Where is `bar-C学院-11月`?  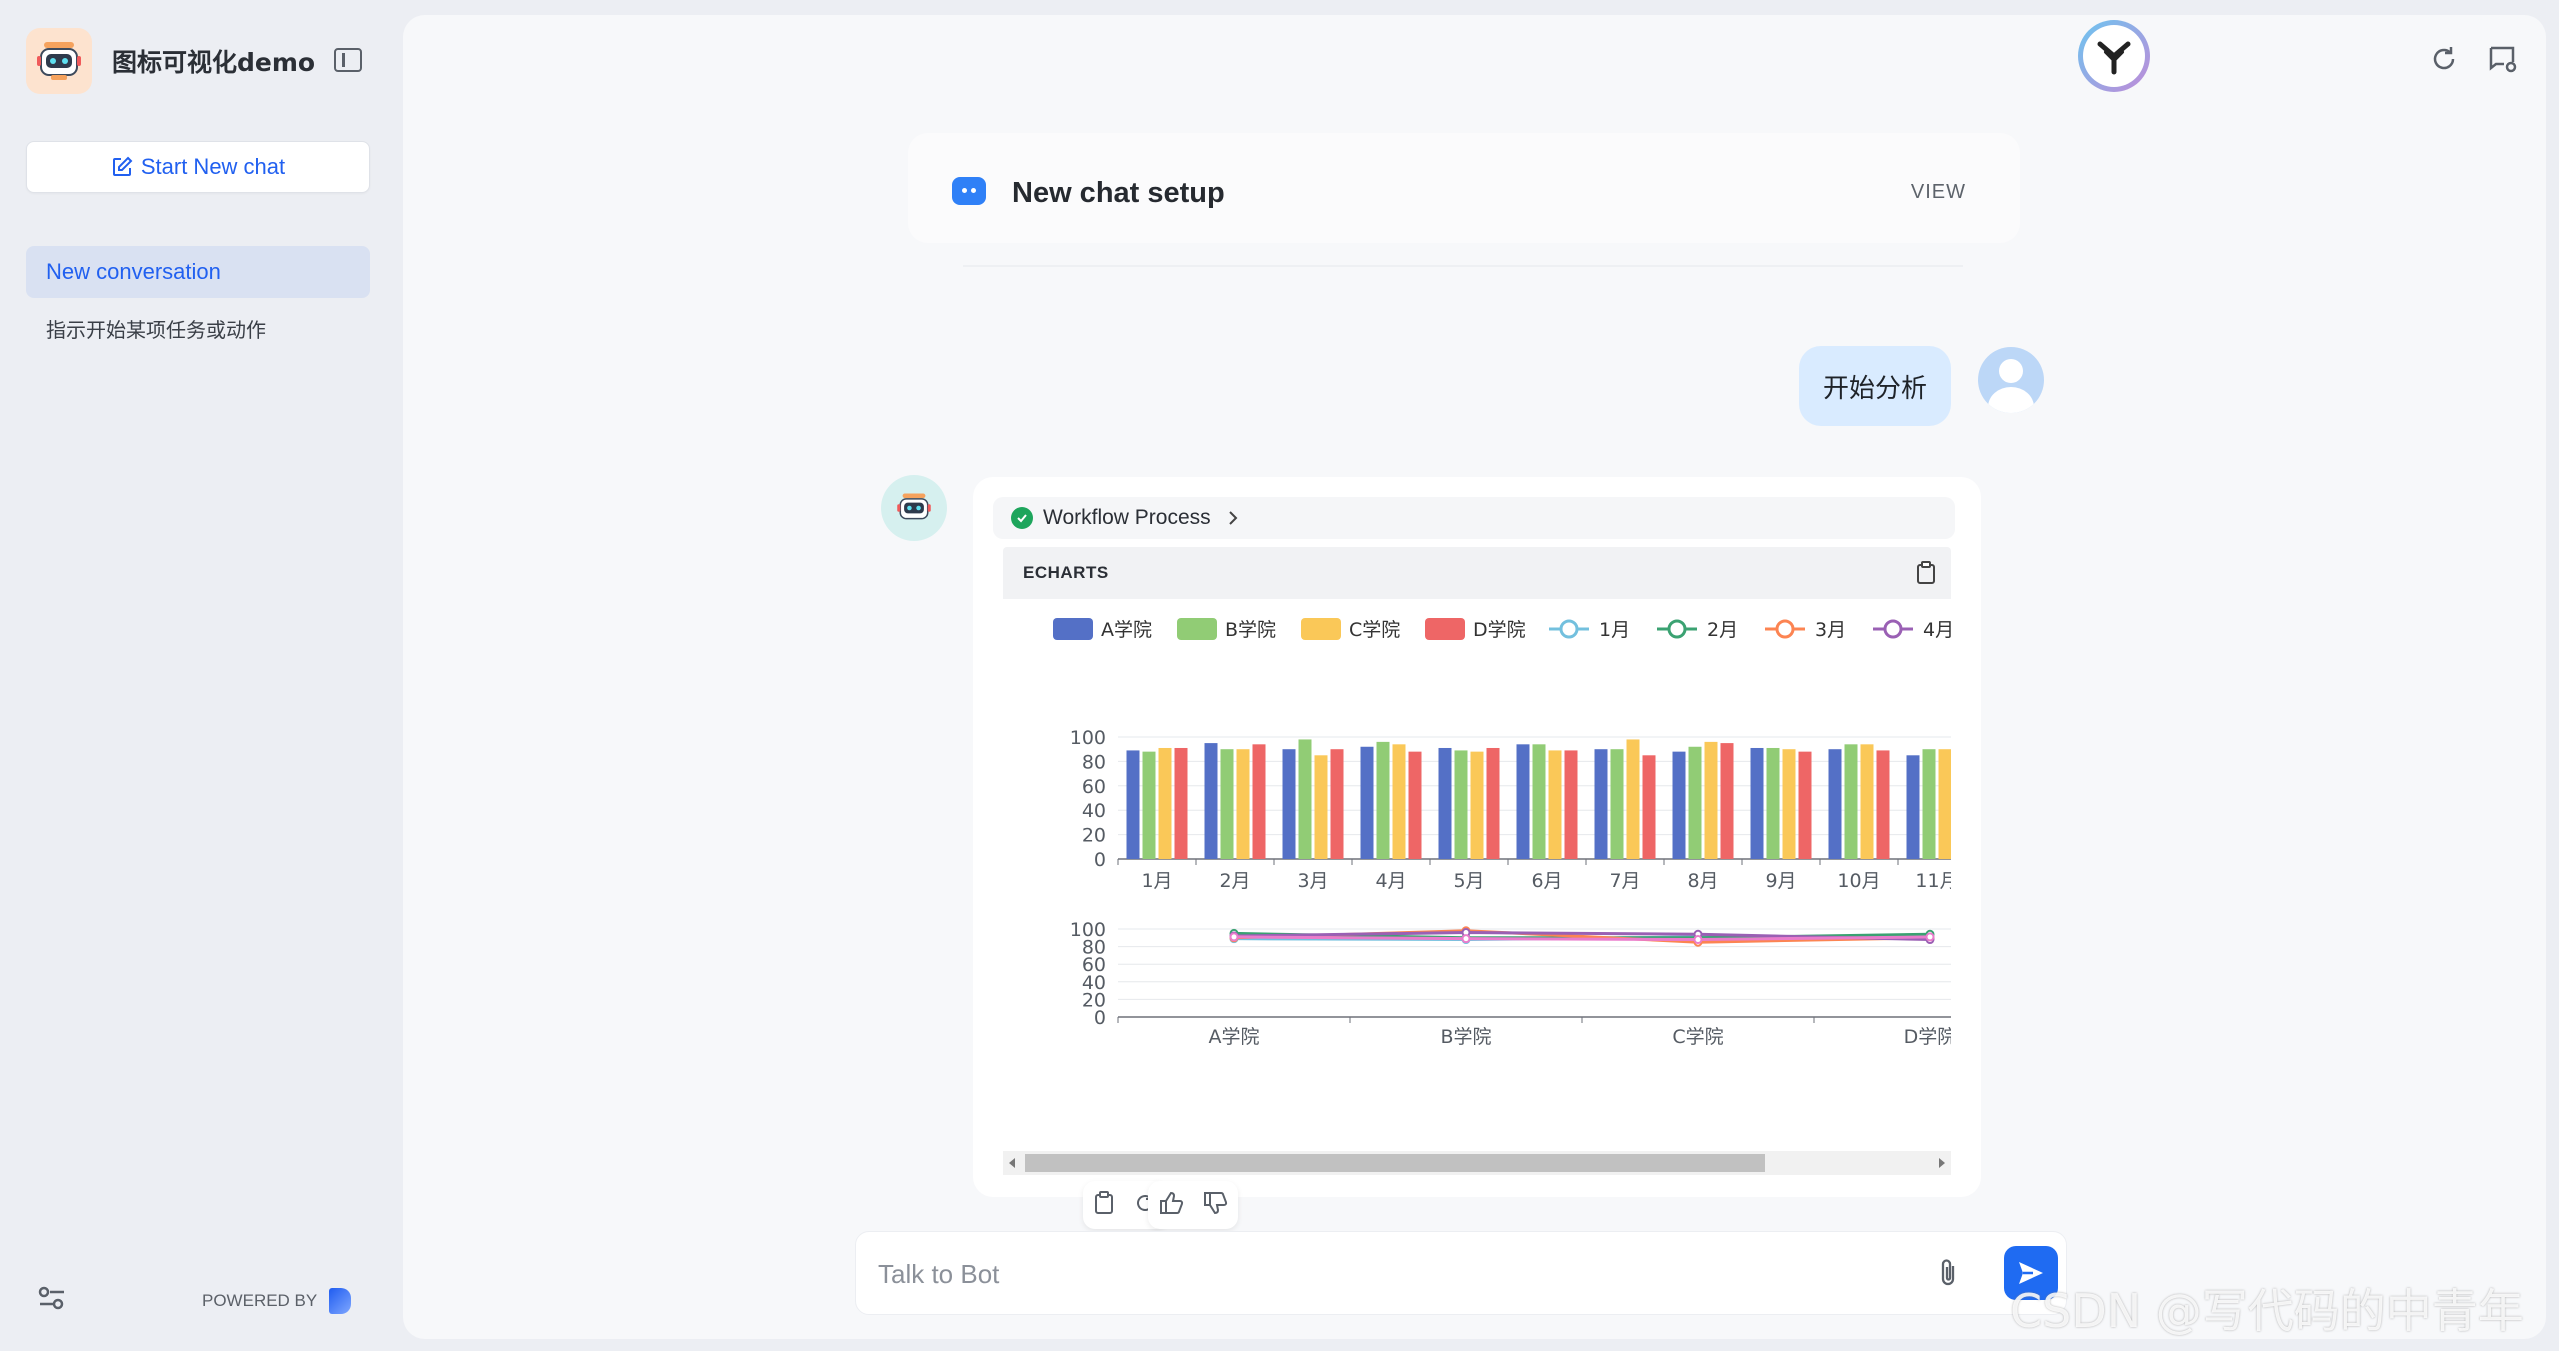 bar-C学院-11月 is located at coordinates (1944, 804).